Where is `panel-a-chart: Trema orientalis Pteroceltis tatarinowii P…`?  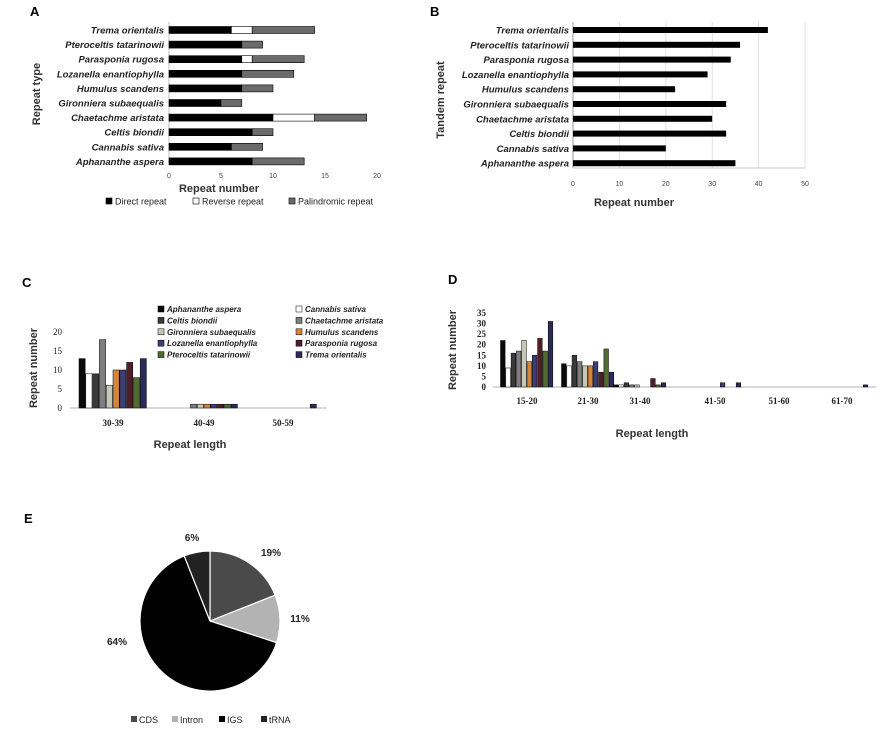
panel-a-chart: Trema orientalis Pteroceltis tatarinowii P… is located at coordinates (206, 114).